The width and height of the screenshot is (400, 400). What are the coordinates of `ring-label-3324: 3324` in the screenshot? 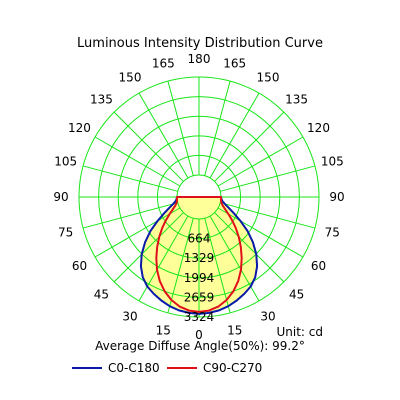 It's located at (199, 317).